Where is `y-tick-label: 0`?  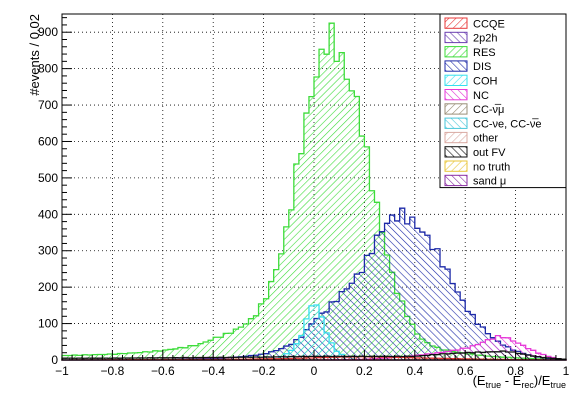 y-tick-label: 0 is located at coordinates (54, 360).